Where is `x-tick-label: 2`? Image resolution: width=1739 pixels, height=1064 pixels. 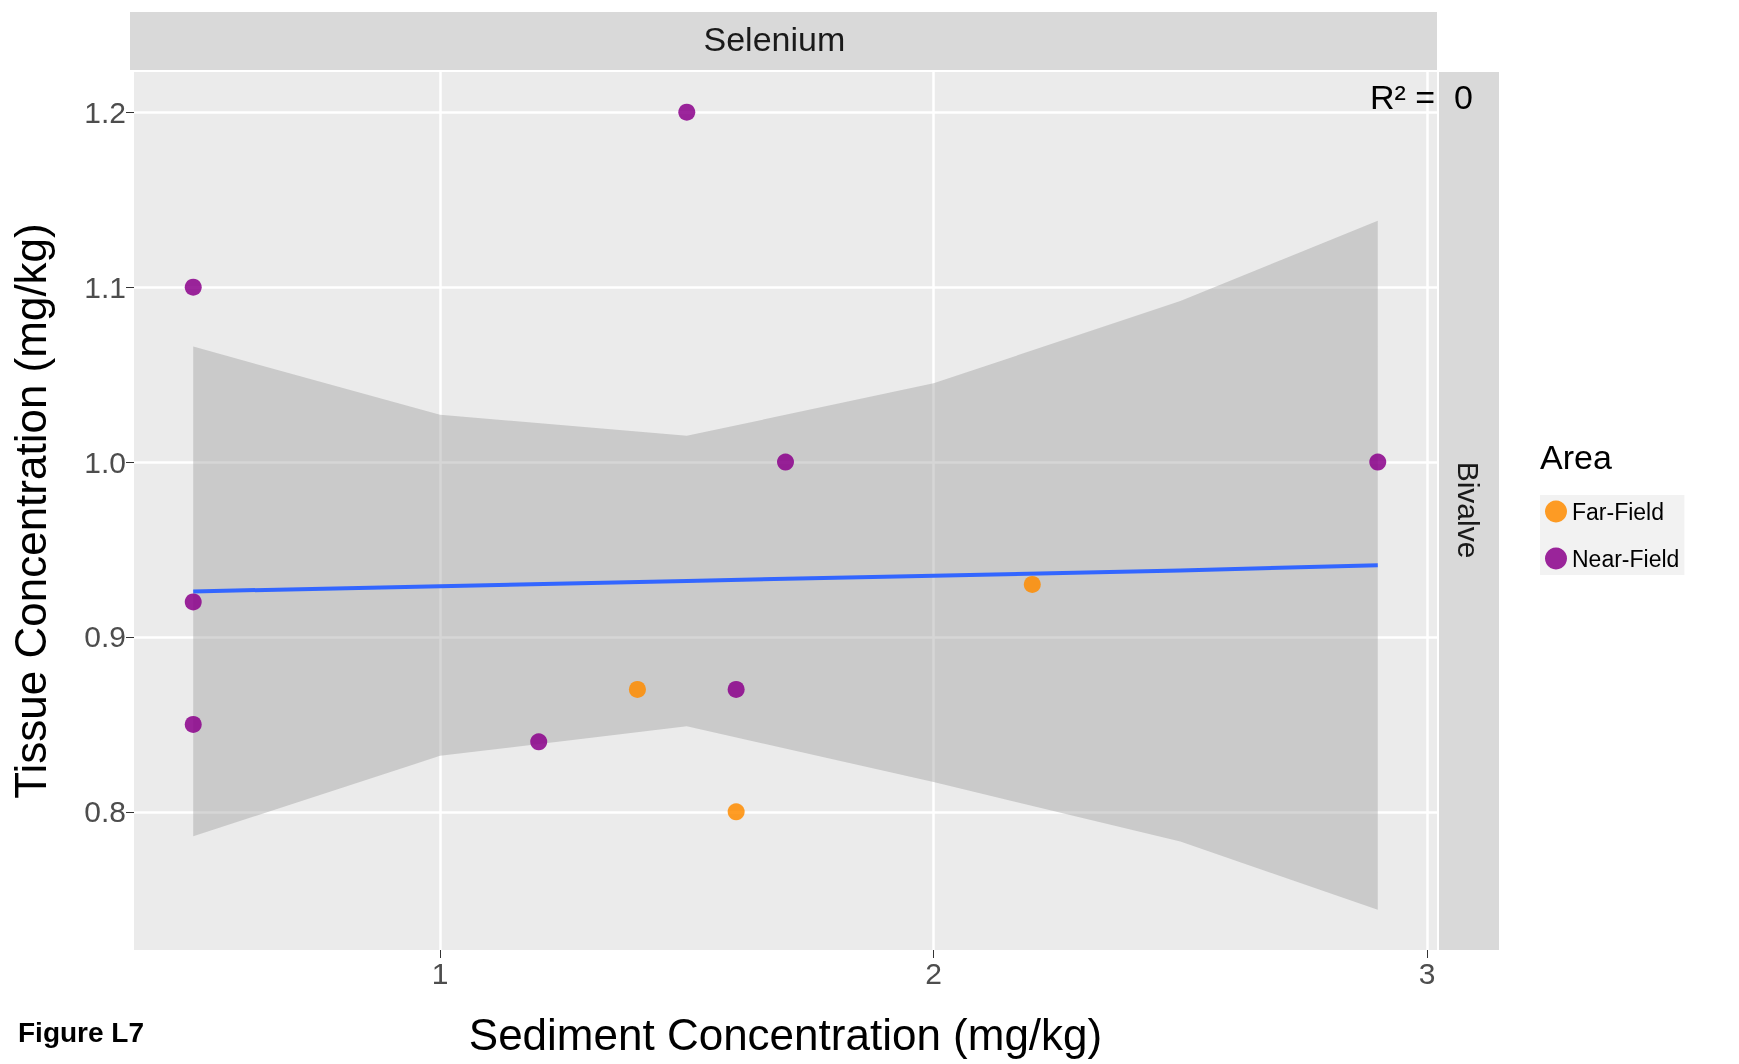 x-tick-label: 2 is located at coordinates (933, 973).